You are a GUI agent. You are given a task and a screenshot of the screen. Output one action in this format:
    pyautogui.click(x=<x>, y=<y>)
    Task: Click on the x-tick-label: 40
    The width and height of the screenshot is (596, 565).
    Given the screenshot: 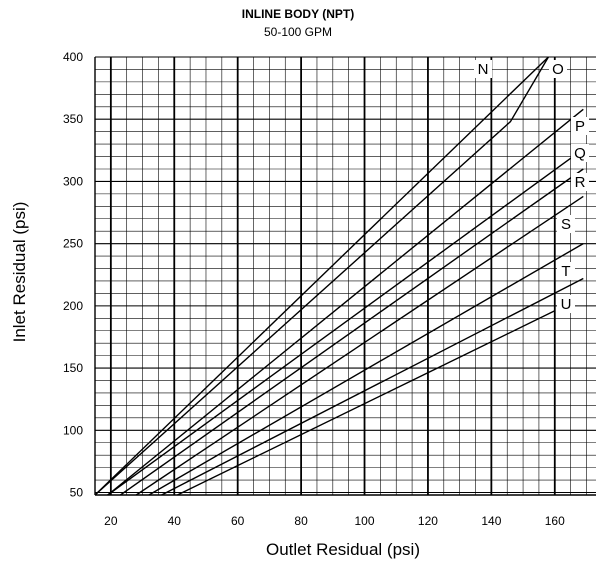 What is the action you would take?
    pyautogui.click(x=175, y=521)
    